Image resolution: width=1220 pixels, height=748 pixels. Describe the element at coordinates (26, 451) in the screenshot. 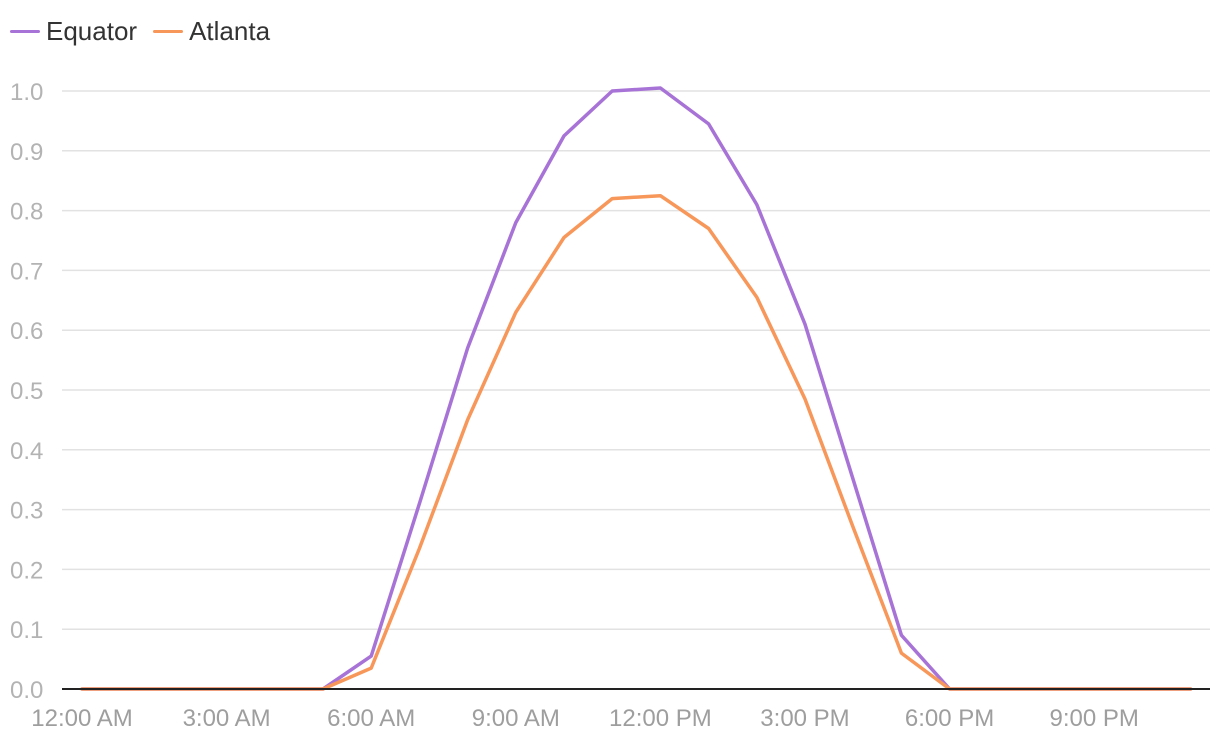

I see `y-tick-label: 0.4` at that location.